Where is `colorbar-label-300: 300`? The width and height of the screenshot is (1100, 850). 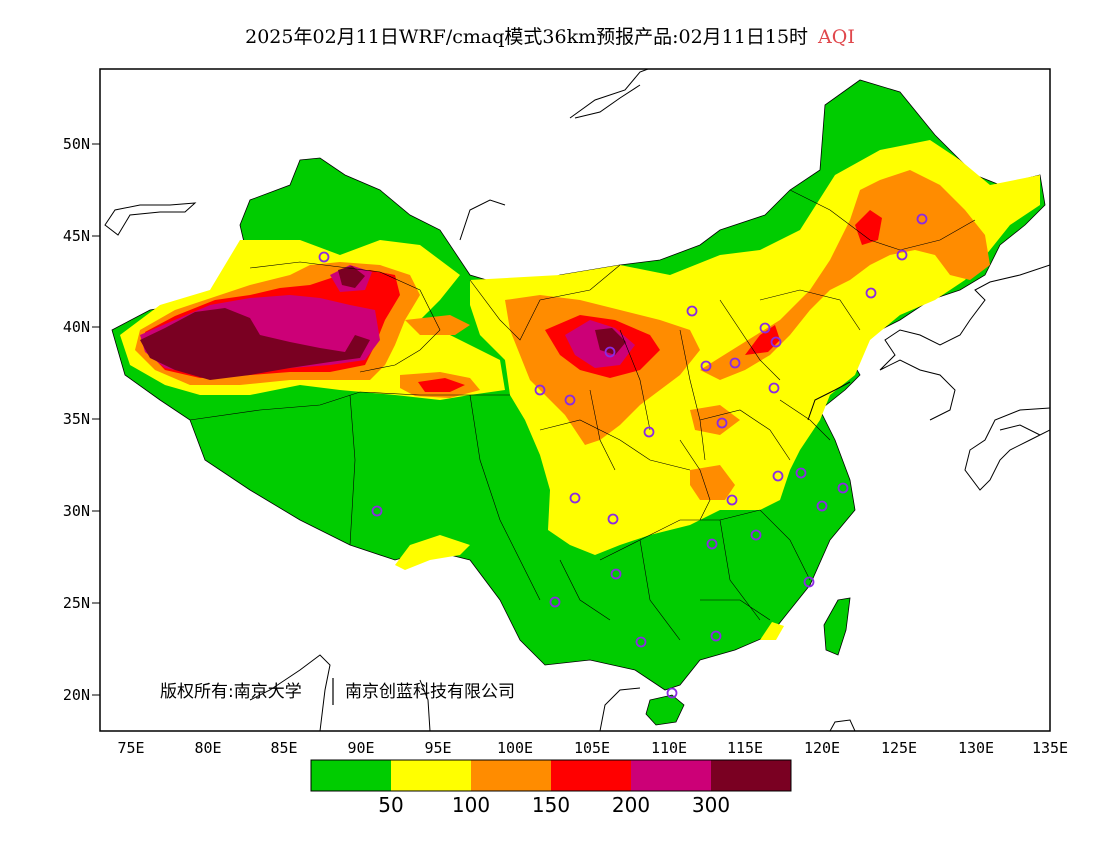
colorbar-label-300: 300 is located at coordinates (711, 805).